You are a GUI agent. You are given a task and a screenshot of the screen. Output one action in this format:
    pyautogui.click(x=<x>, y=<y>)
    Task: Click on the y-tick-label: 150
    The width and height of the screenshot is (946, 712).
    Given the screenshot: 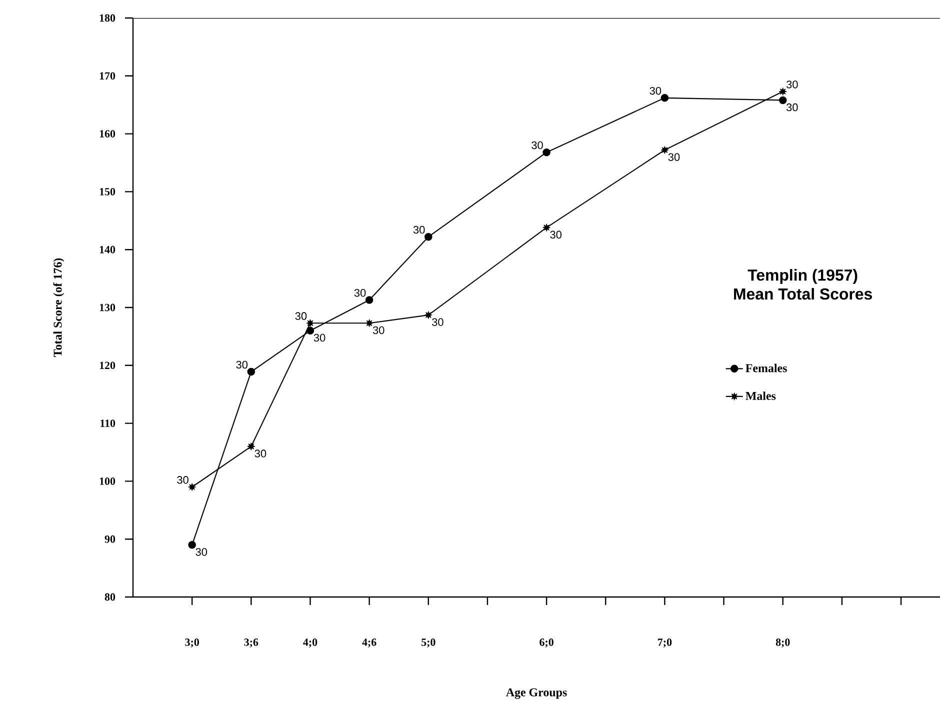 What is the action you would take?
    pyautogui.click(x=108, y=192)
    